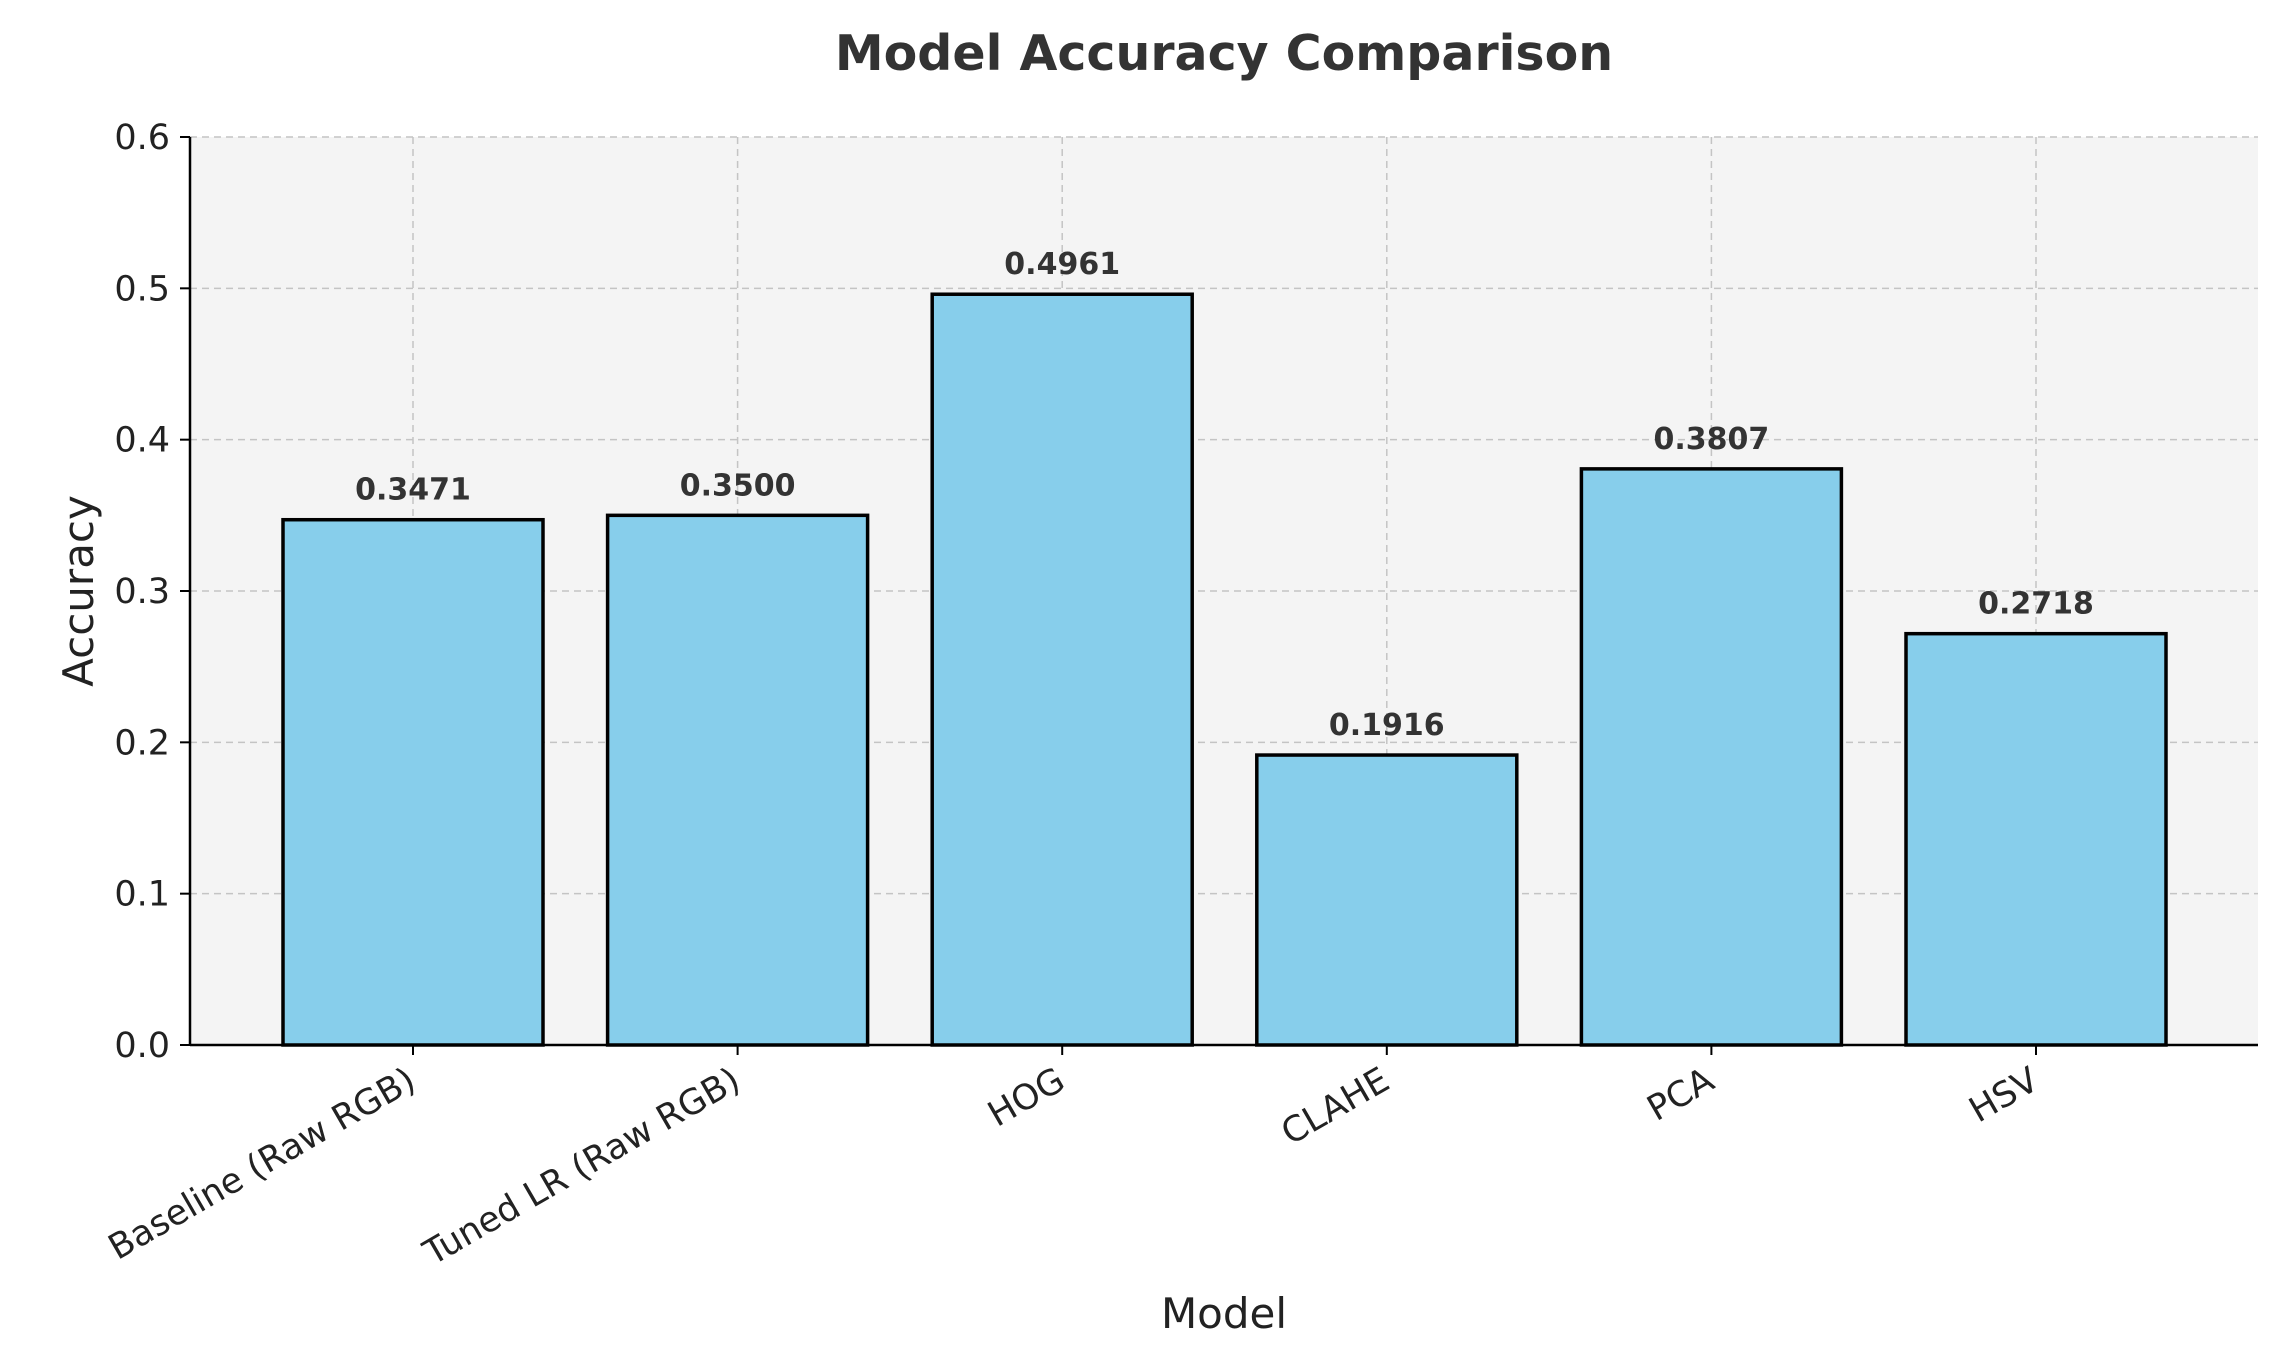 The width and height of the screenshot is (2280, 1368). I want to click on x-tick-label: Baseline (Raw RGB), so click(262, 1164).